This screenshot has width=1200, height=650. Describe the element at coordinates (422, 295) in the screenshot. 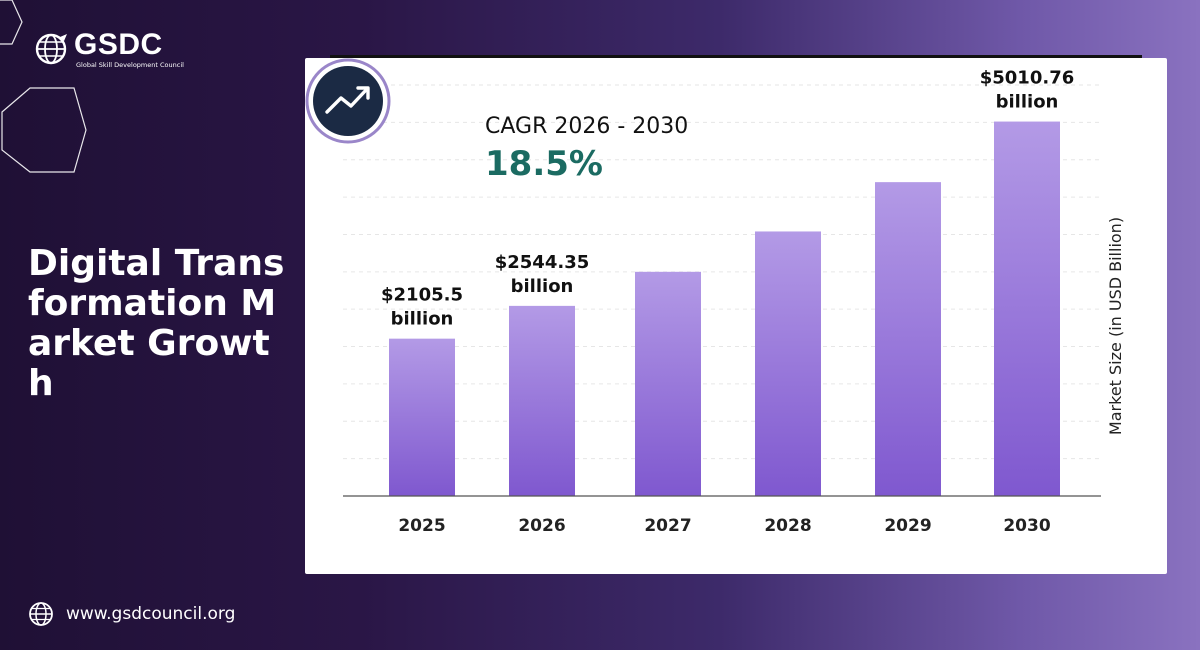

I see `data-label-2025-line1: $2105.5` at that location.